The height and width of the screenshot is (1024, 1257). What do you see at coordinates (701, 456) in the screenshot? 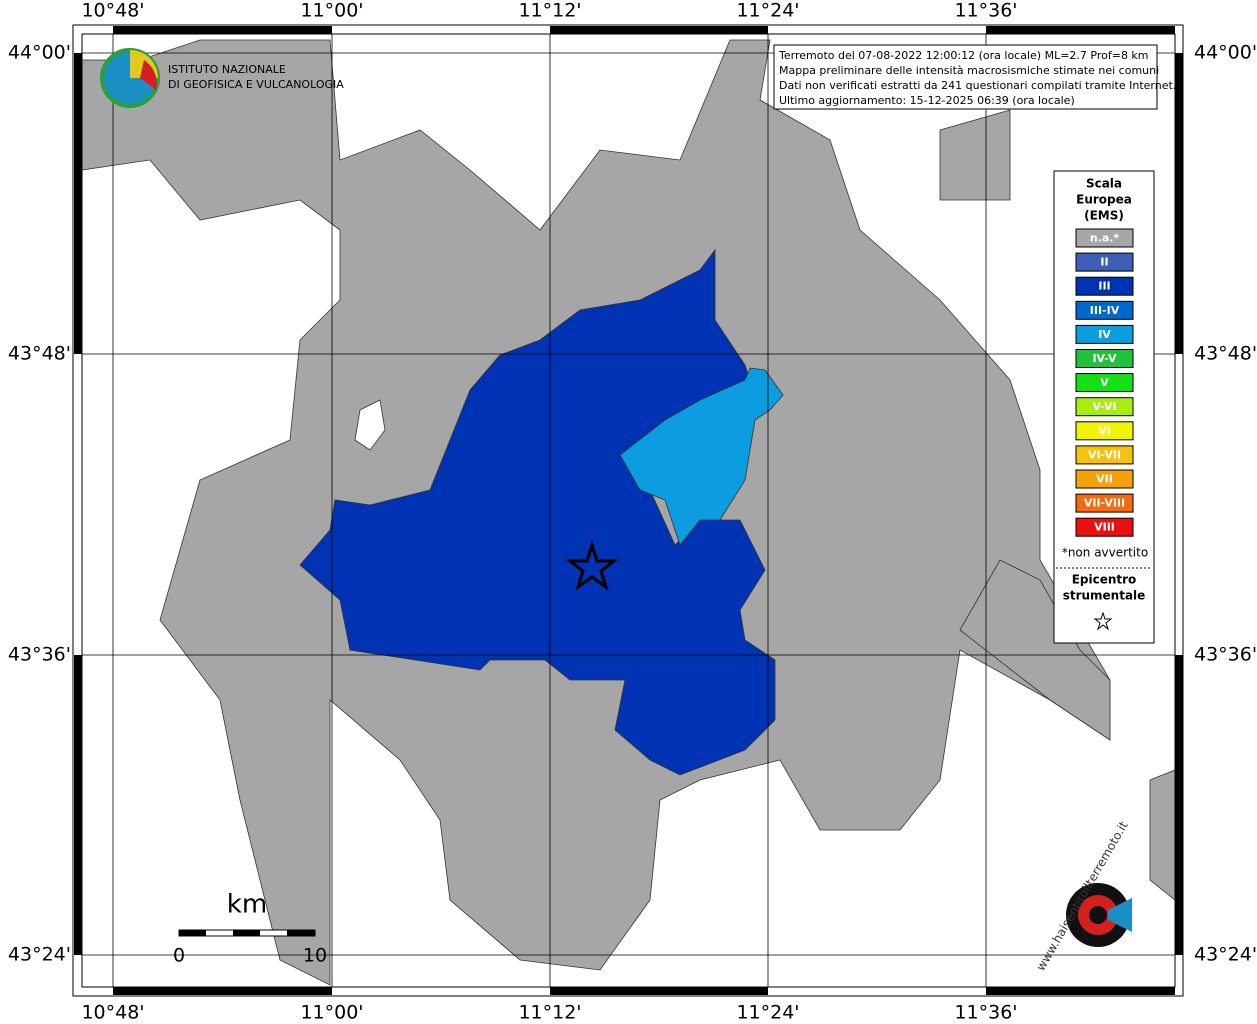
I see `intensity-IV-area` at bounding box center [701, 456].